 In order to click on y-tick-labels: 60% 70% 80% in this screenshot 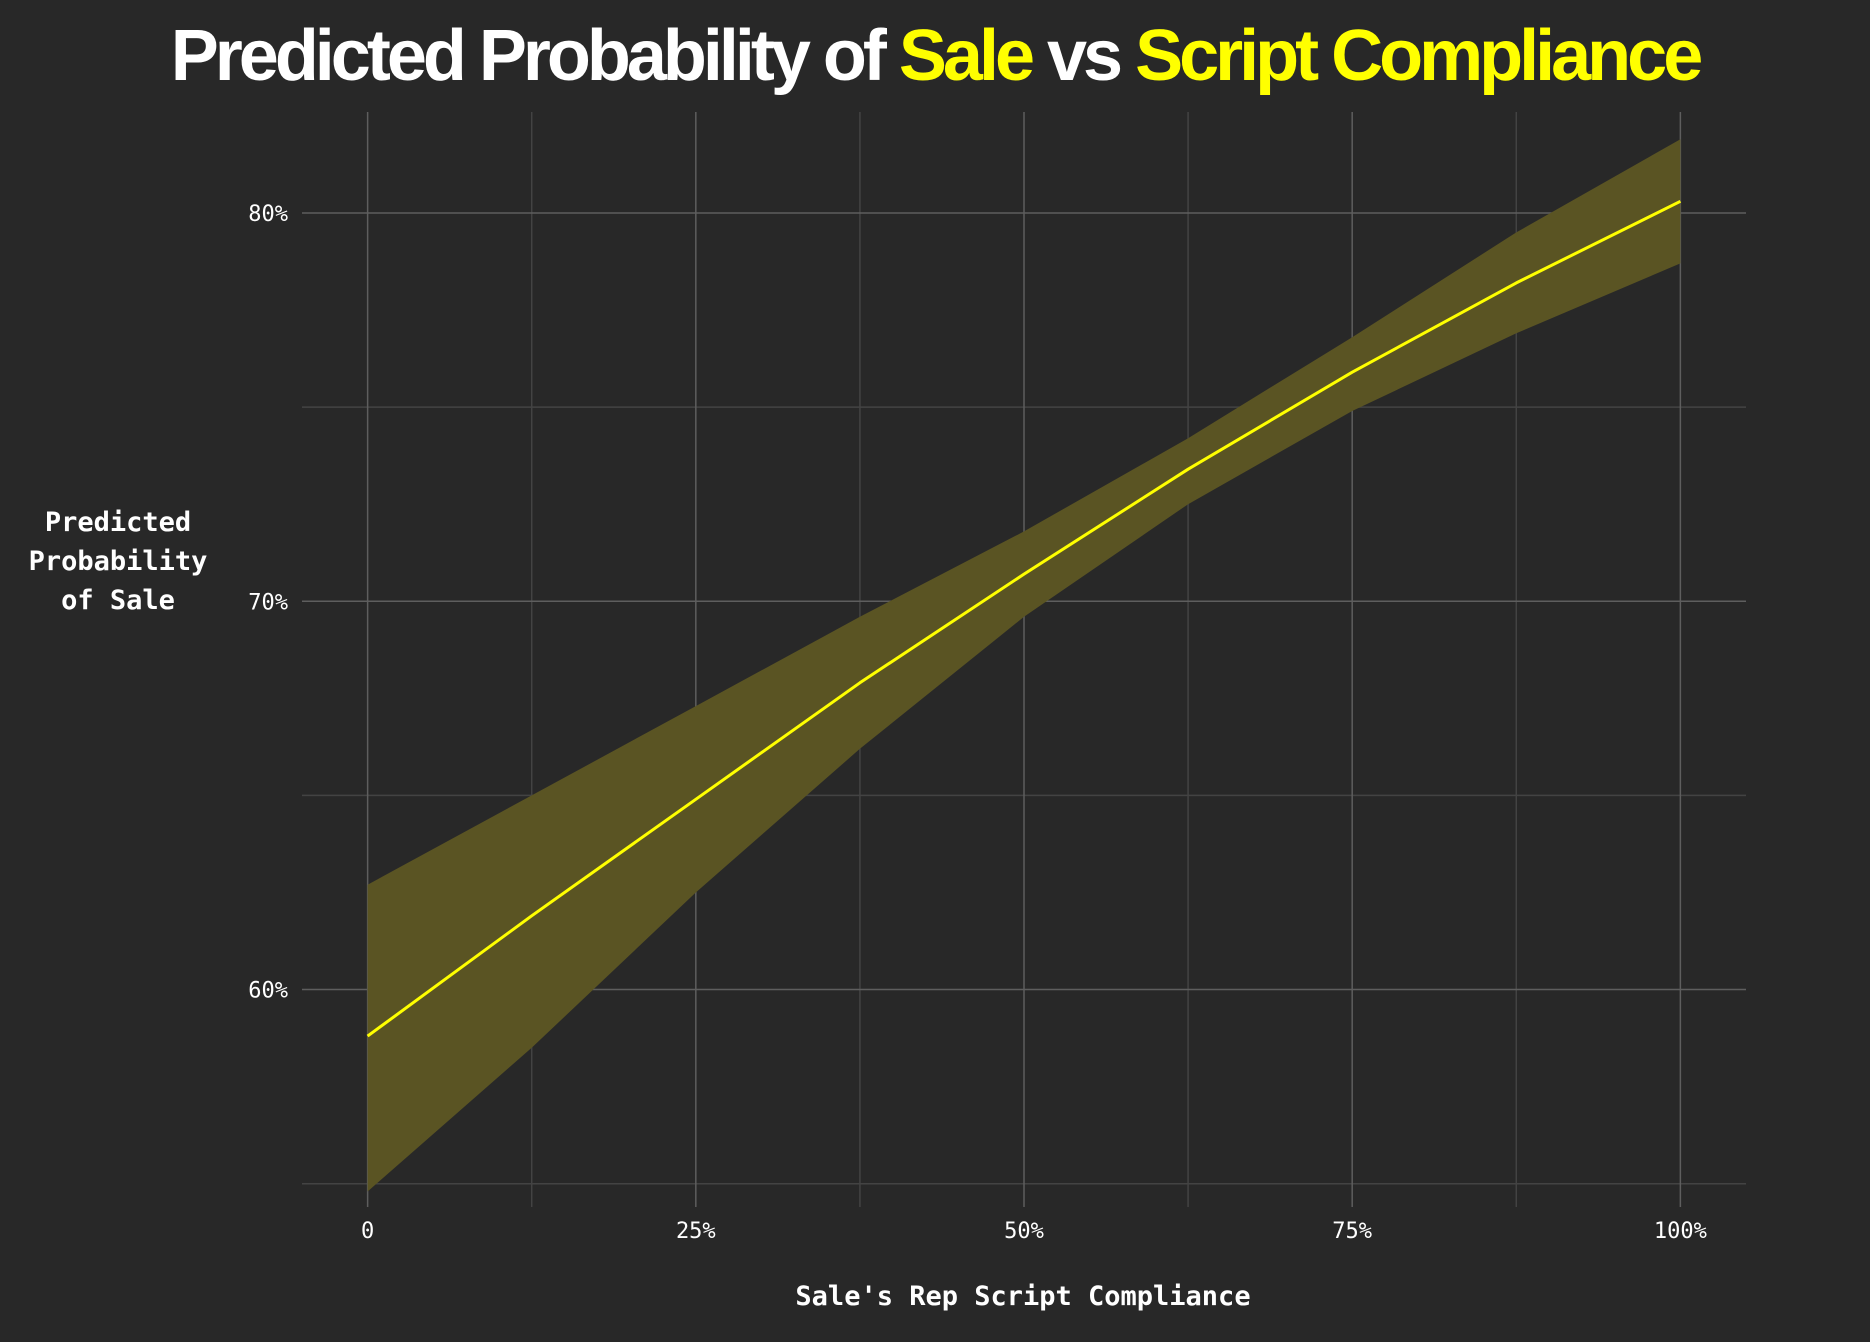, I will do `click(268, 603)`.